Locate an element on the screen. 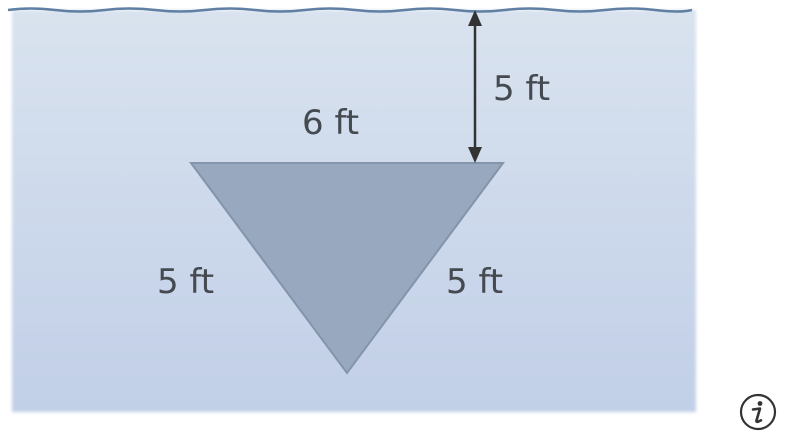  depth-arrow-head-top is located at coordinates (475, 18).